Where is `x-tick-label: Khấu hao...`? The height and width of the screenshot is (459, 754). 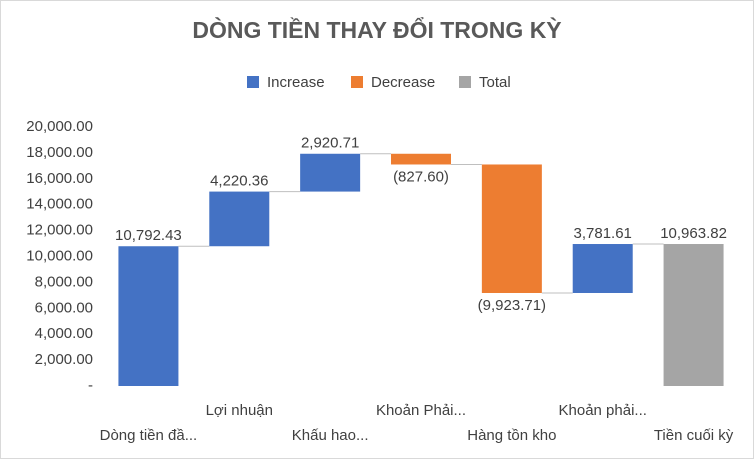
x-tick-label: Khấu hao... is located at coordinates (330, 435).